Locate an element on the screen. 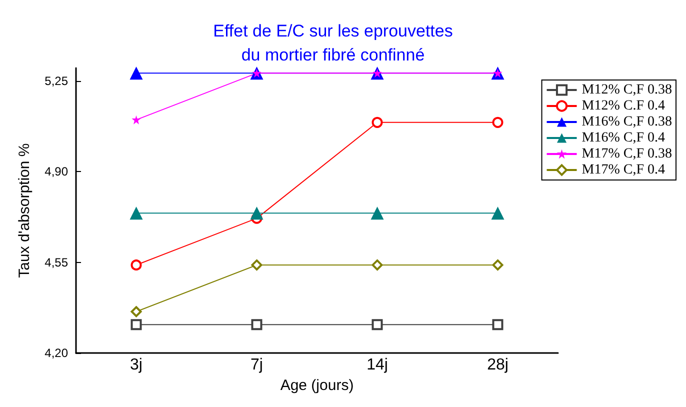 The height and width of the screenshot is (407, 686). legend-label: M12% C,F 0.38 is located at coordinates (627, 90).